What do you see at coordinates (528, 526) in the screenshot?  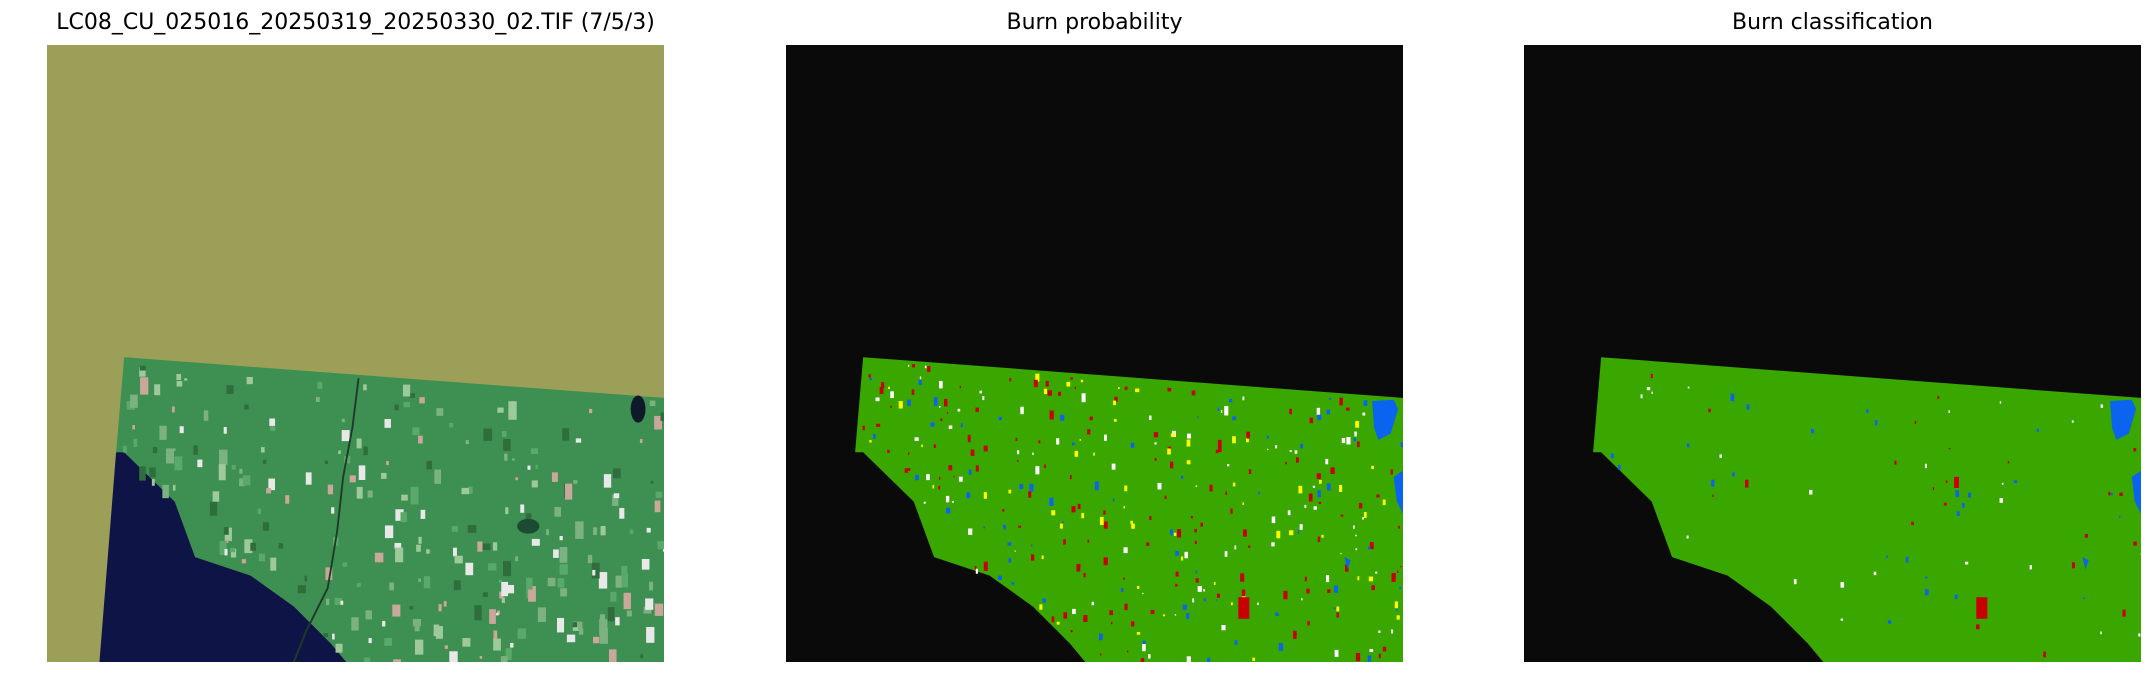 I see `lake` at bounding box center [528, 526].